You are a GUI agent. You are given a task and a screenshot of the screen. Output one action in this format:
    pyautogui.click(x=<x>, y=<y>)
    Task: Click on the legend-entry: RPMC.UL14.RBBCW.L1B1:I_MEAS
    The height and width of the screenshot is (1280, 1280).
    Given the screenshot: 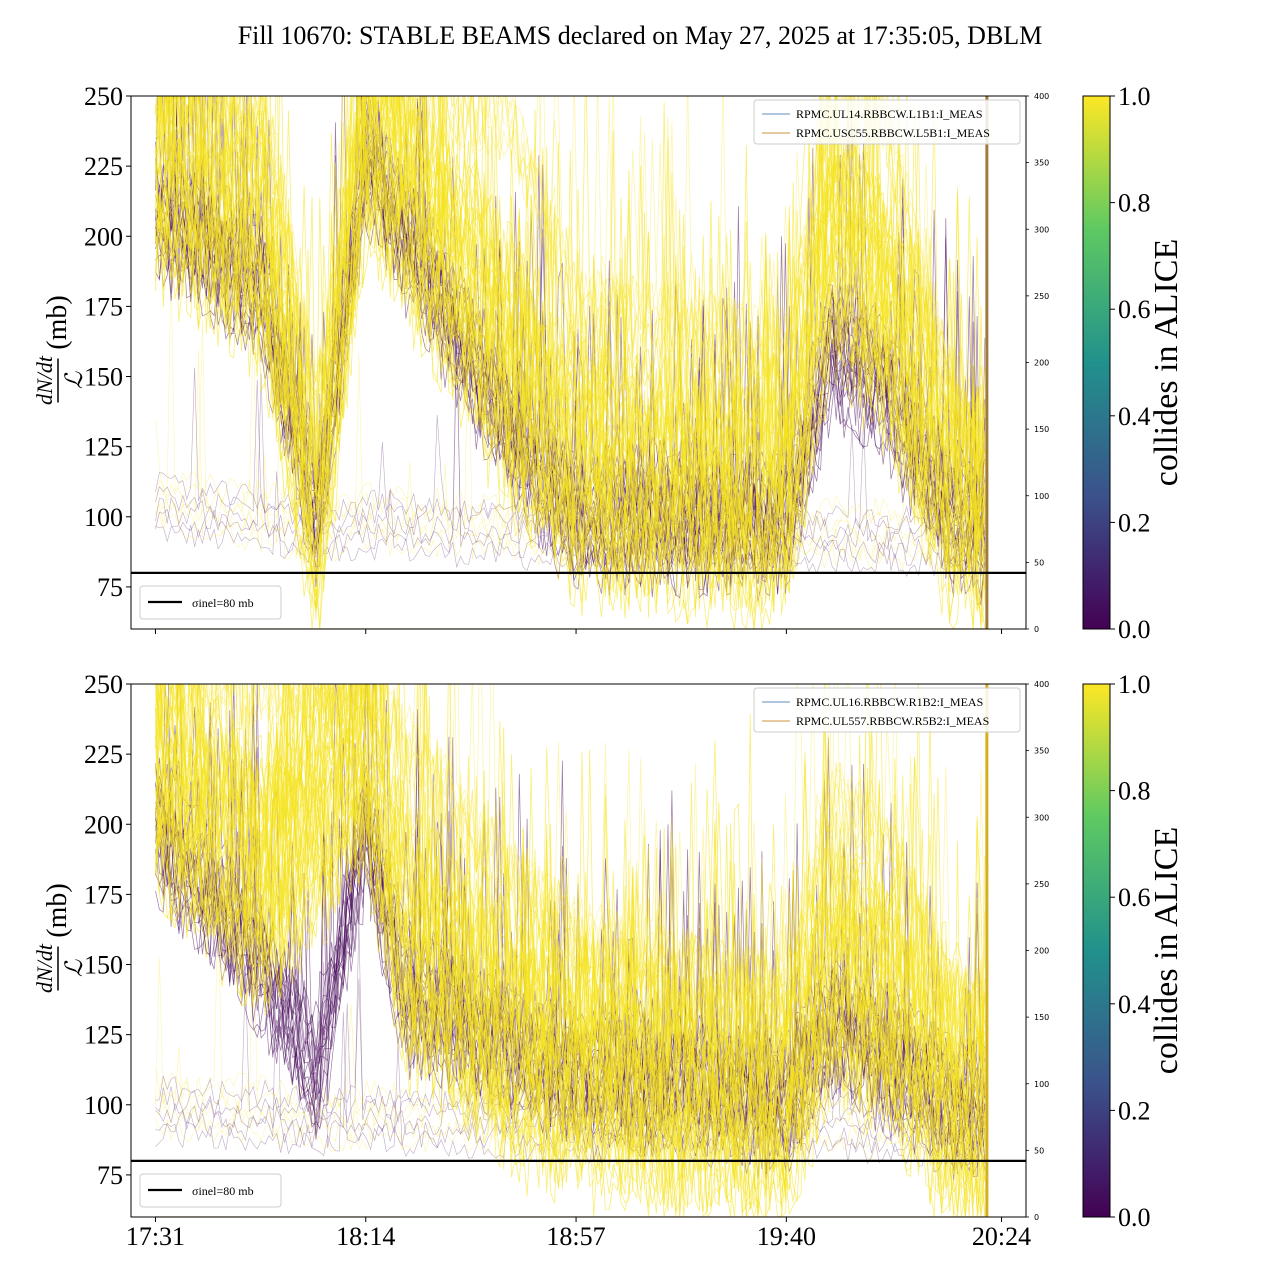 What is the action you would take?
    pyautogui.click(x=889, y=114)
    